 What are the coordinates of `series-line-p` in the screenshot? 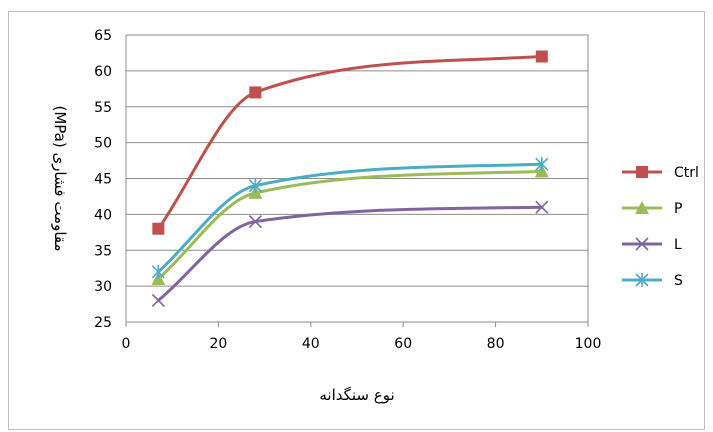 It's located at (350, 225).